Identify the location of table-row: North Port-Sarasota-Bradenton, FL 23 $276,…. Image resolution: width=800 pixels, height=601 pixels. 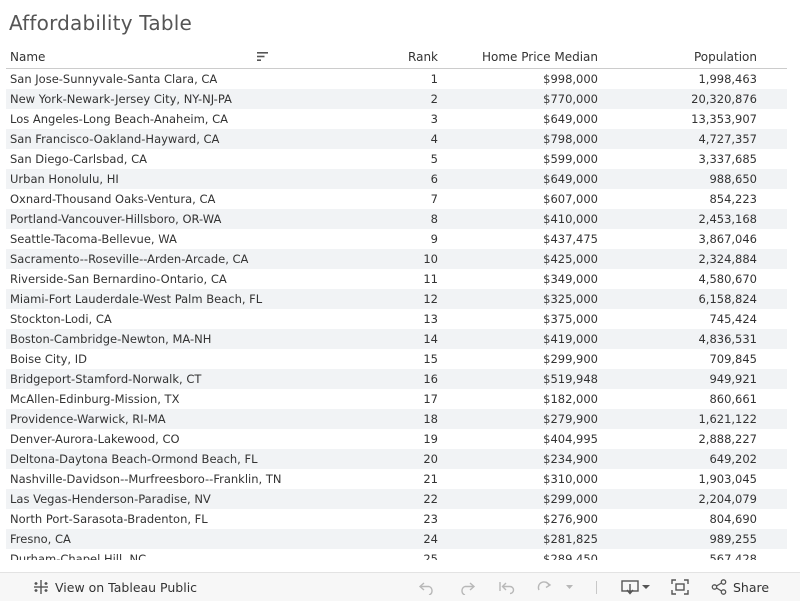
(396, 519).